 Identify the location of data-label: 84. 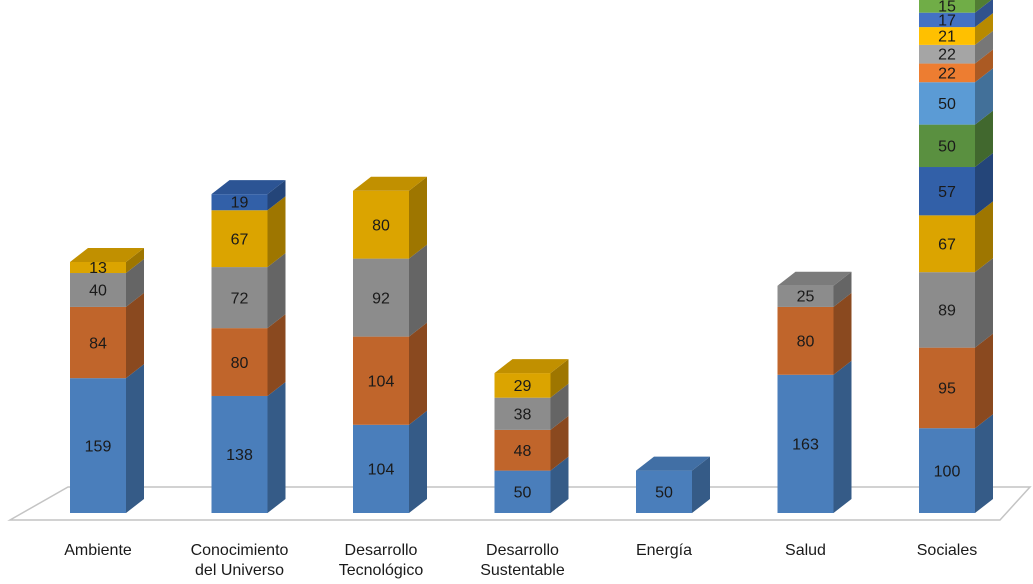
(98, 343).